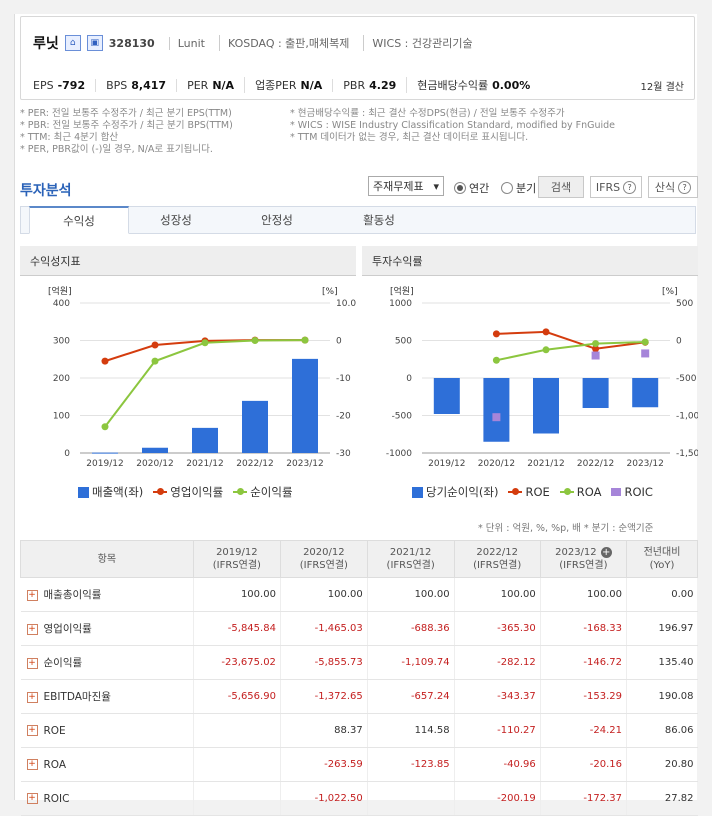 This screenshot has width=712, height=816. What do you see at coordinates (406, 186) in the screenshot?
I see `statement-select: 주재무제표 ▾` at bounding box center [406, 186].